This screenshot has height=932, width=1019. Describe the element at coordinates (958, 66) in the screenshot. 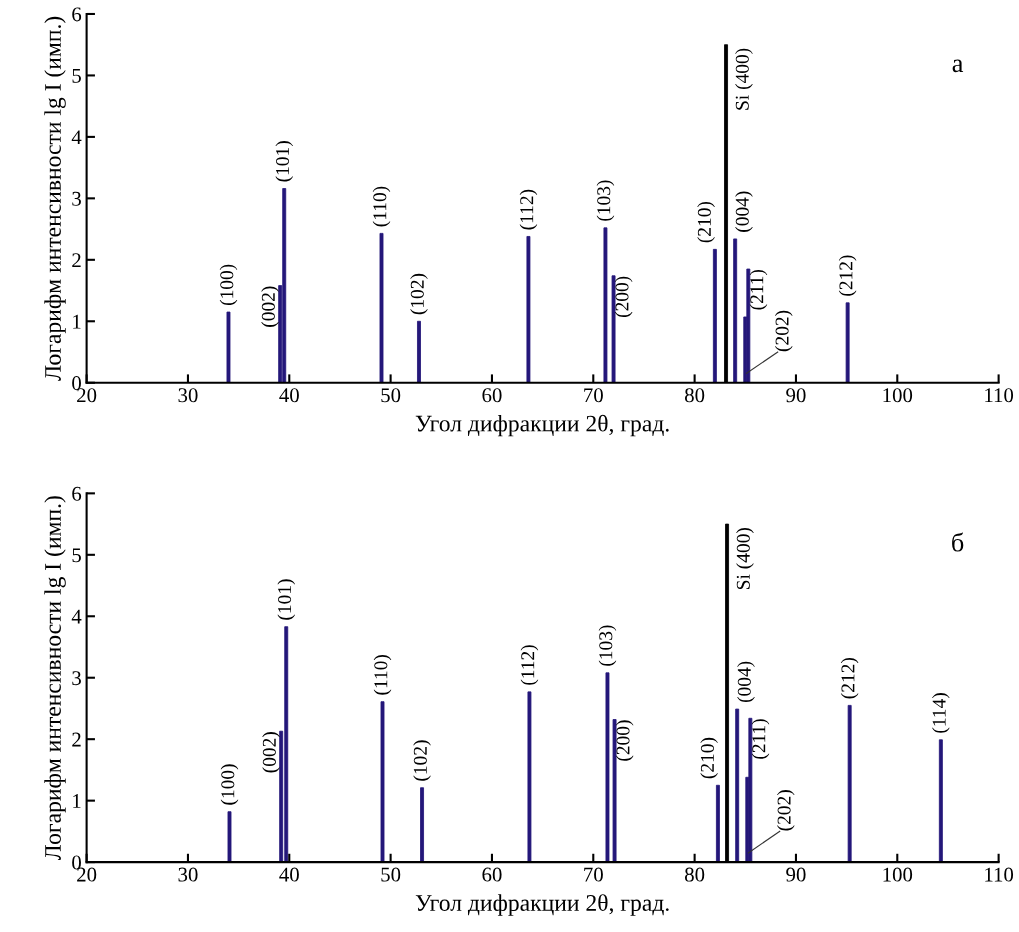

I see `annotation: а` at that location.